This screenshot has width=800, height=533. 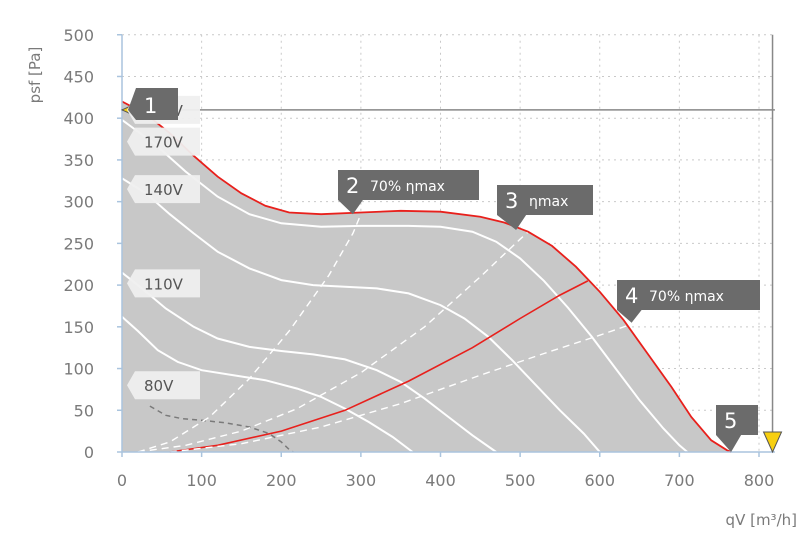 I want to click on marker-5-number: 5, so click(x=730, y=421).